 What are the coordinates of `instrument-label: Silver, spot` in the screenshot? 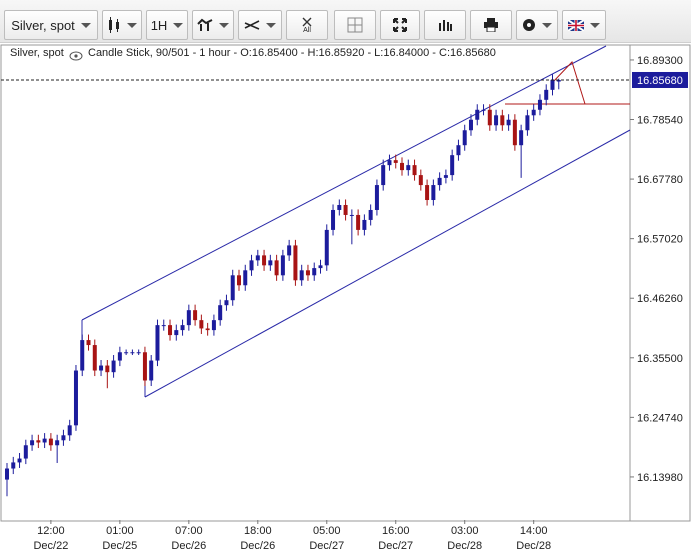 It's located at (43, 25).